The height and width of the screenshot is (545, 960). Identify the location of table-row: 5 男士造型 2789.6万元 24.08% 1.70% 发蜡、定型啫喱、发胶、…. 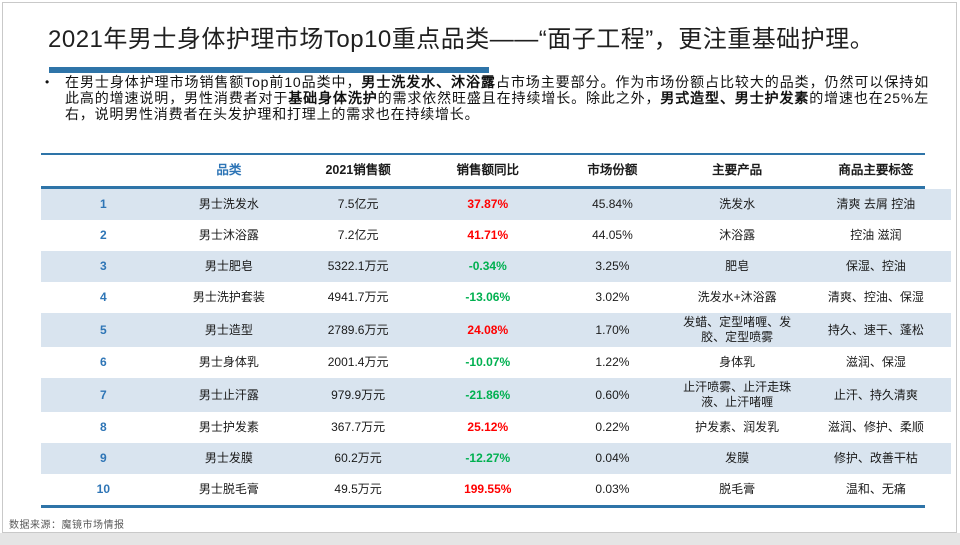
(496, 330).